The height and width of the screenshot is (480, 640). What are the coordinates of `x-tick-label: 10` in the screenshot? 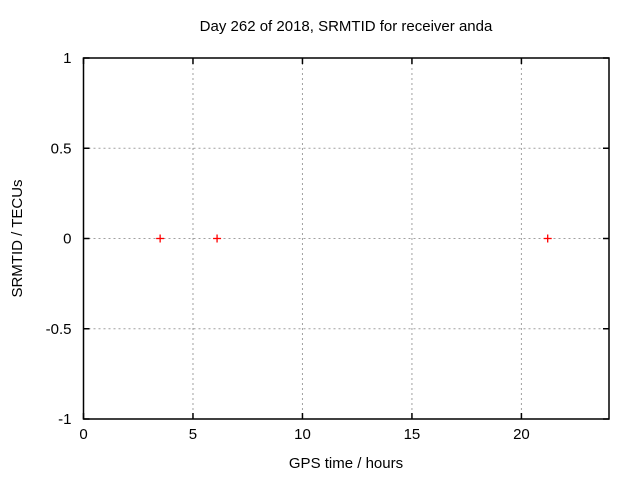 It's located at (302, 434).